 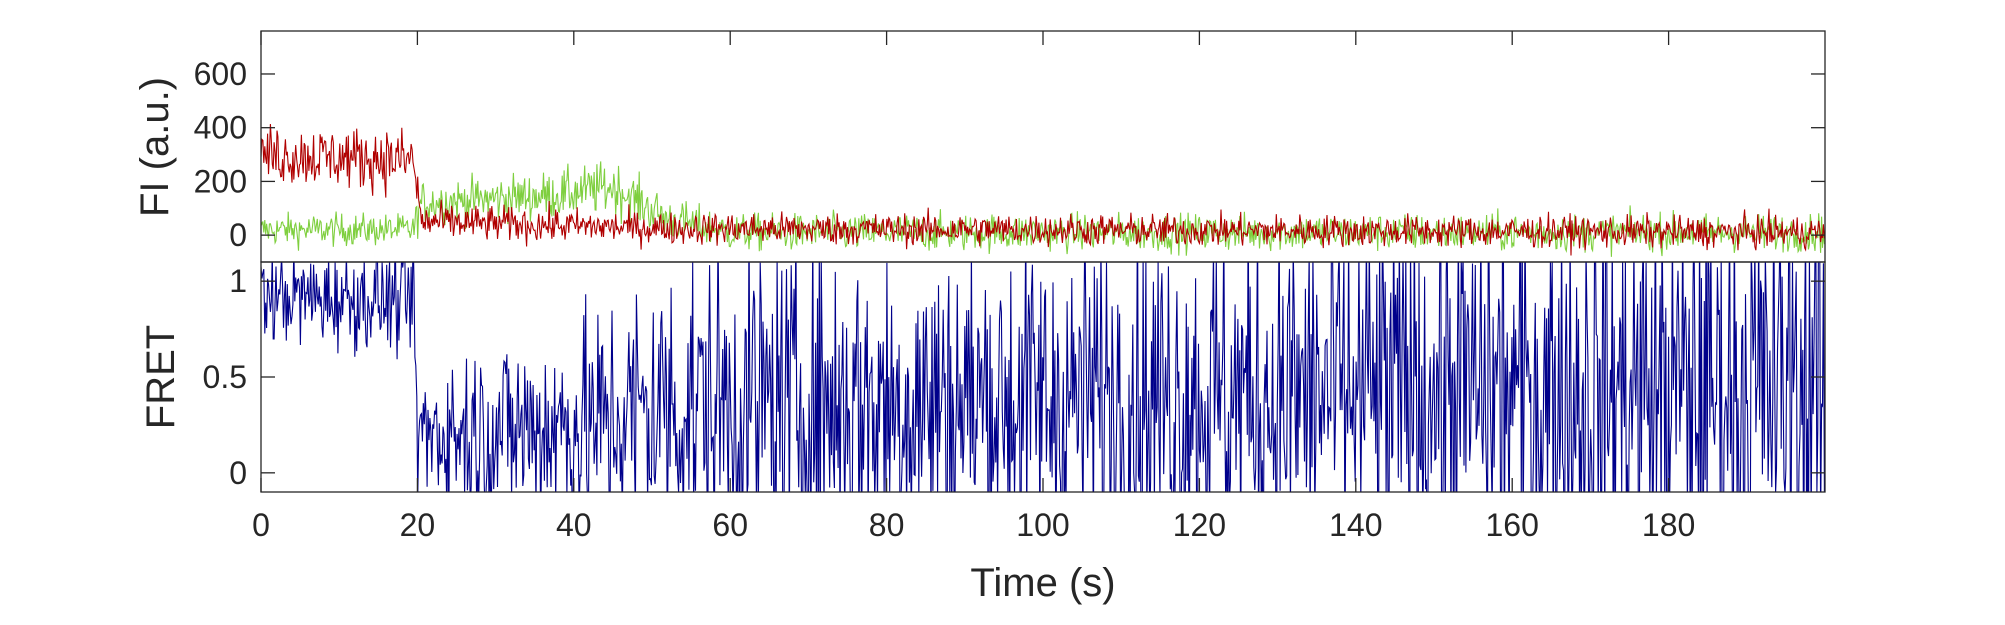 I want to click on fluorescence-ytick-label-3: 600, so click(x=220, y=74).